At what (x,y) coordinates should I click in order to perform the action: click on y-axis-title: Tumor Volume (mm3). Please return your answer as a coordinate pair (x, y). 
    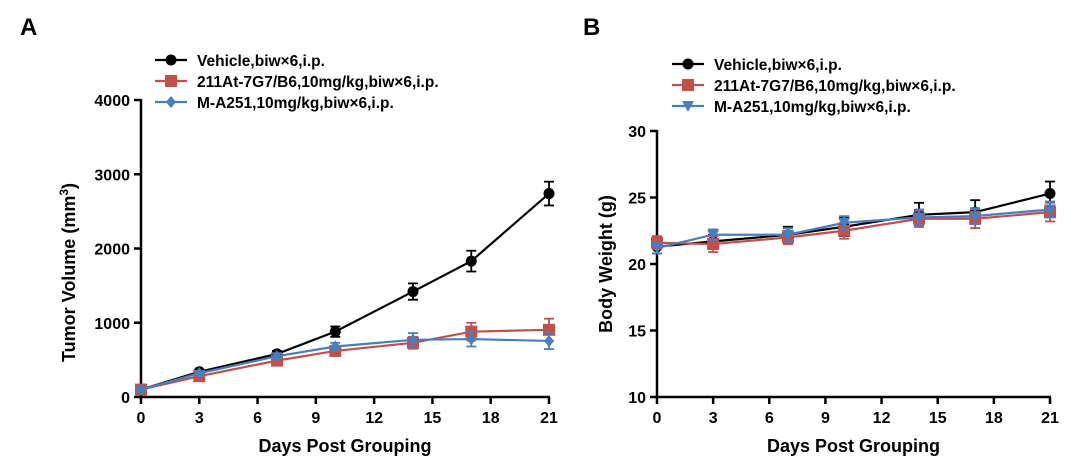
    Looking at the image, I should click on (68, 272).